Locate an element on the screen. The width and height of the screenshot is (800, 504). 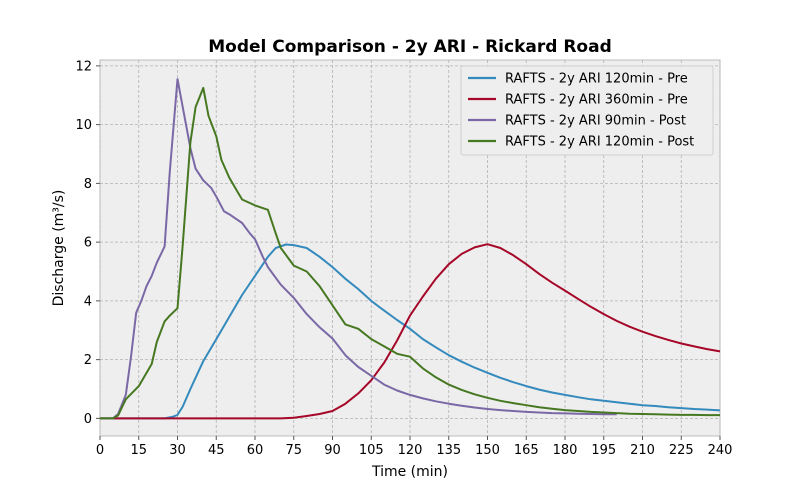
x-tick-label: 105 is located at coordinates (371, 450).